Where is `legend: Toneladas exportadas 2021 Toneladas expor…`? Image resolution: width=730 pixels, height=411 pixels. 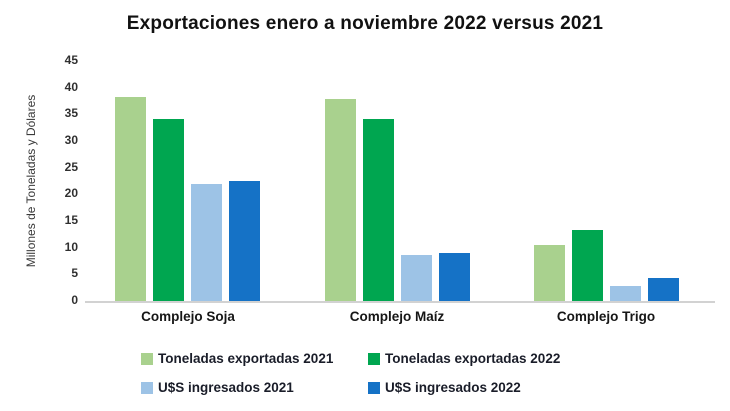 legend: Toneladas exportadas 2021 Toneladas expor… is located at coordinates (350, 373).